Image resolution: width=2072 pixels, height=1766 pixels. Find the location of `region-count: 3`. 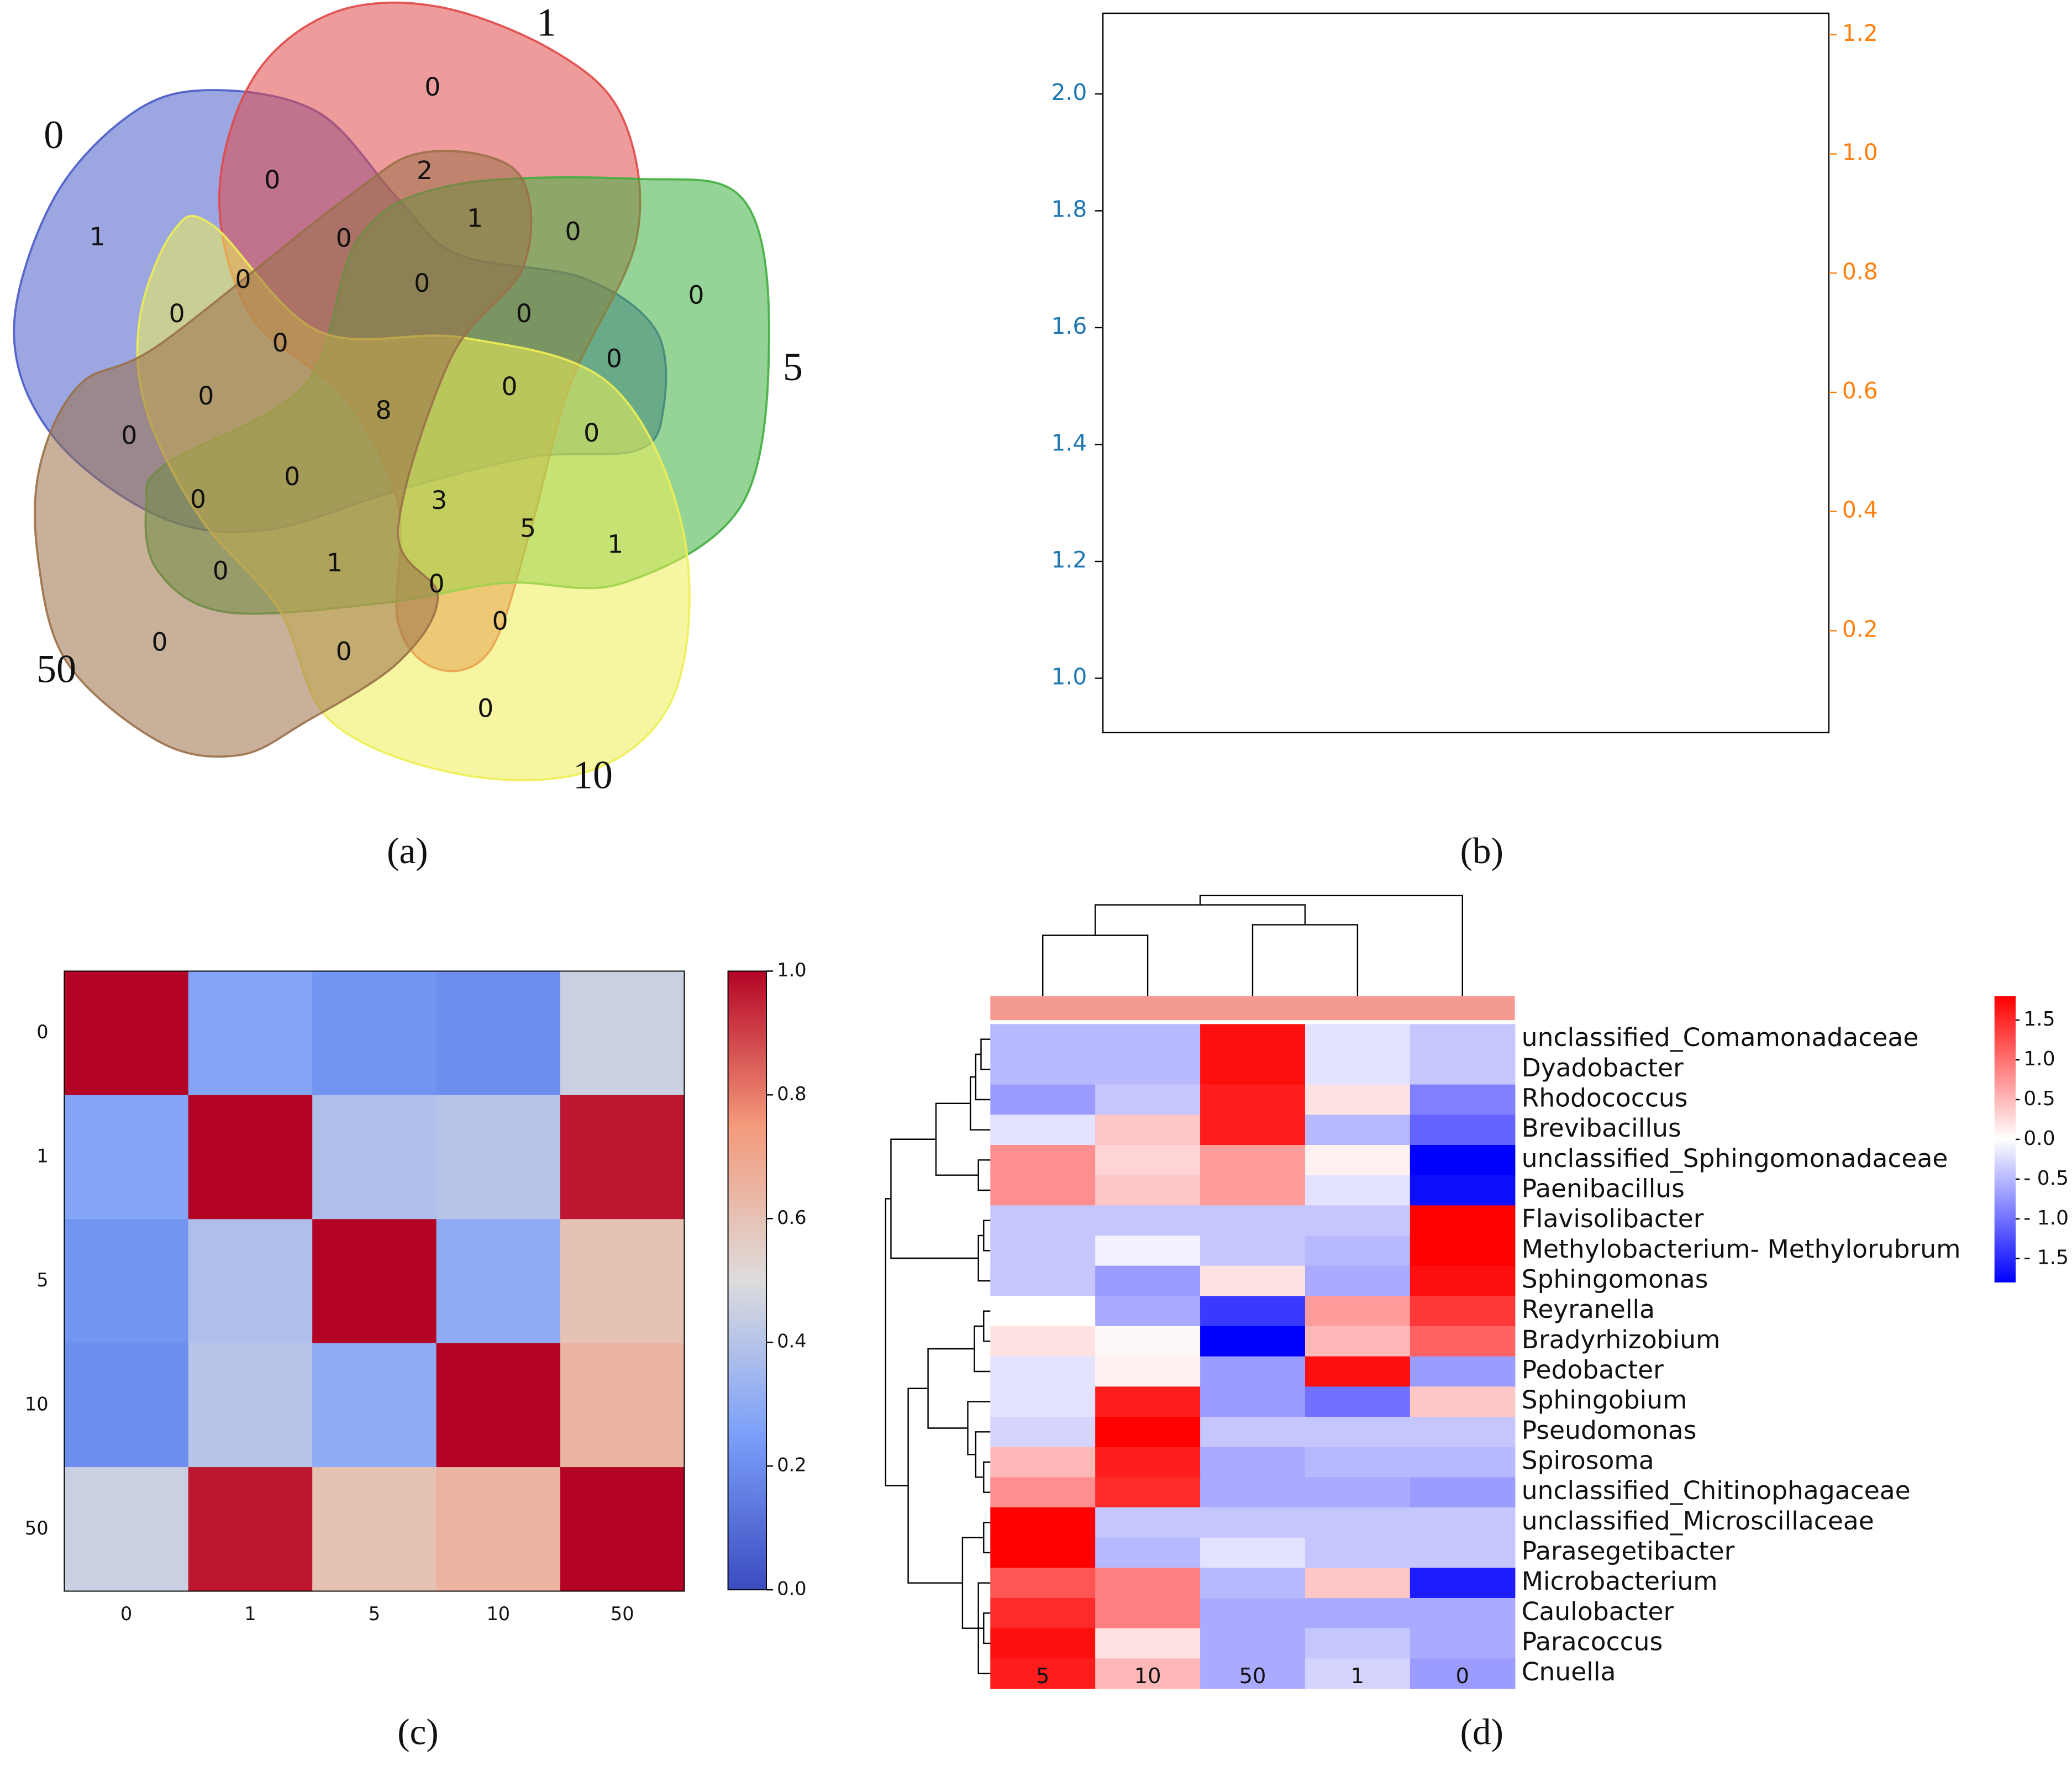

region-count: 3 is located at coordinates (439, 500).